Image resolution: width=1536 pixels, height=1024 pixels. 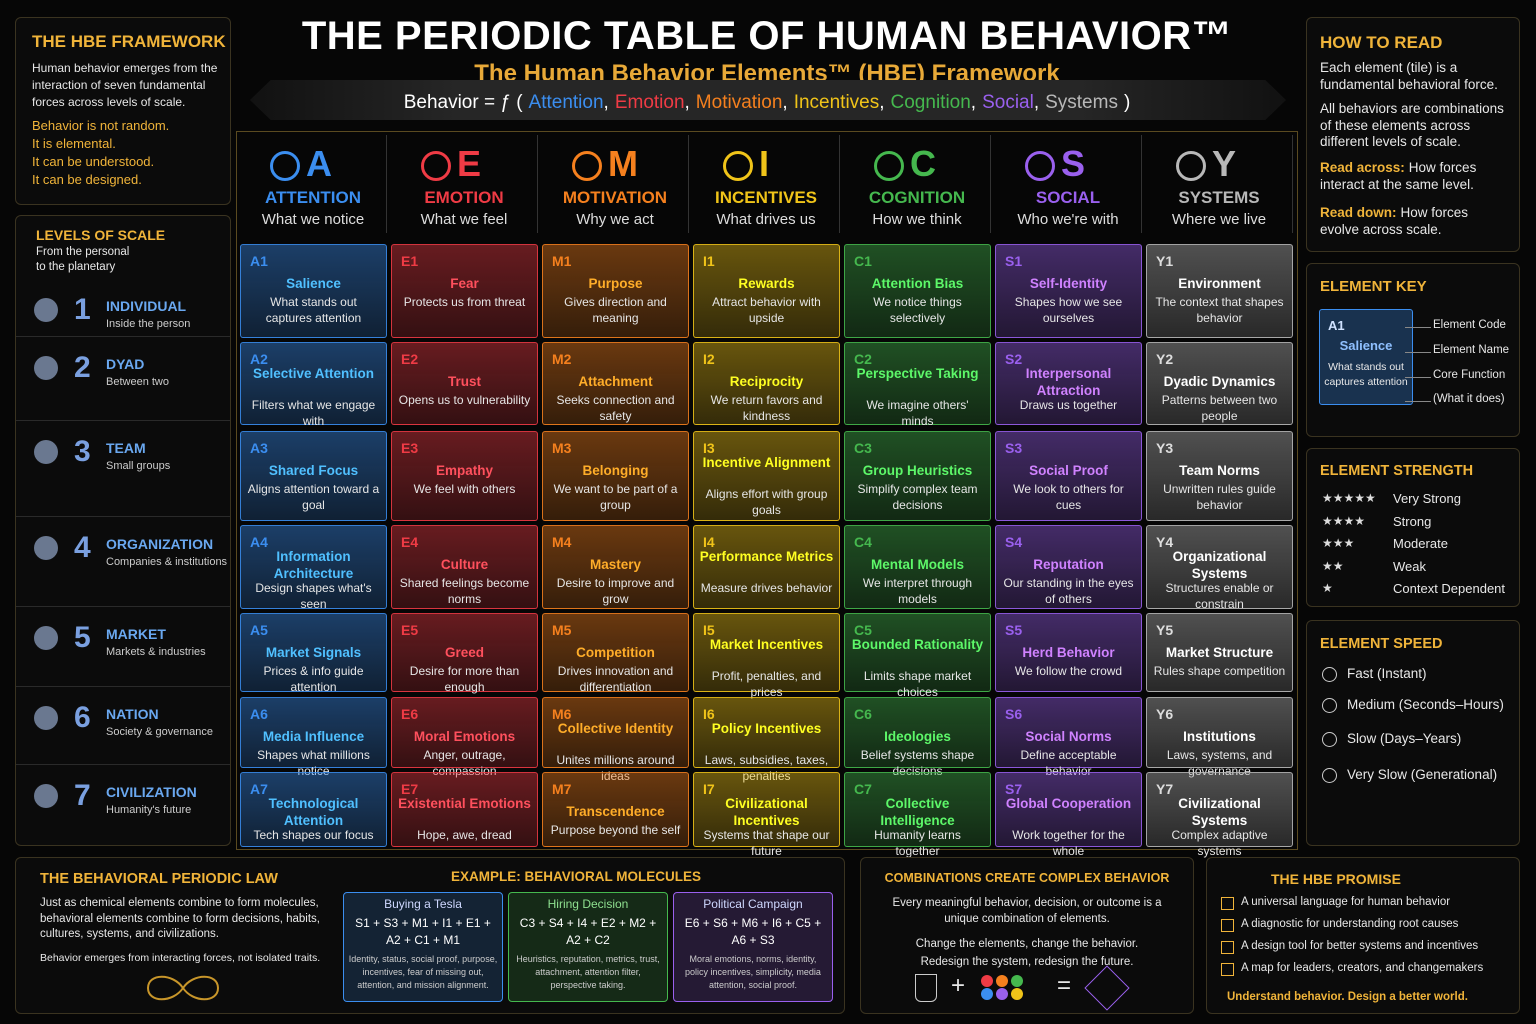 I want to click on strength-label: Weak, so click(x=1409, y=566).